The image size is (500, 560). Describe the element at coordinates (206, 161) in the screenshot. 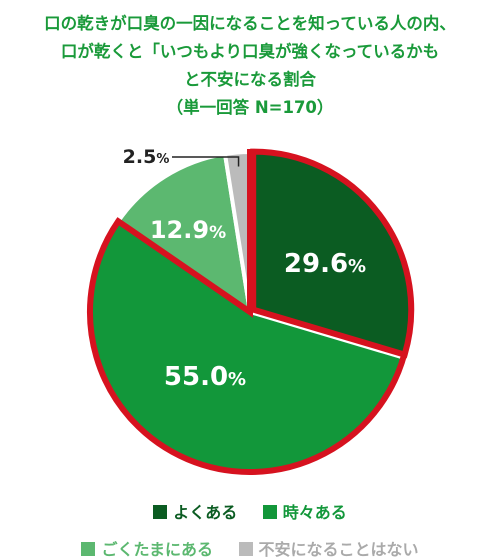

I see `leader-line-never` at that location.